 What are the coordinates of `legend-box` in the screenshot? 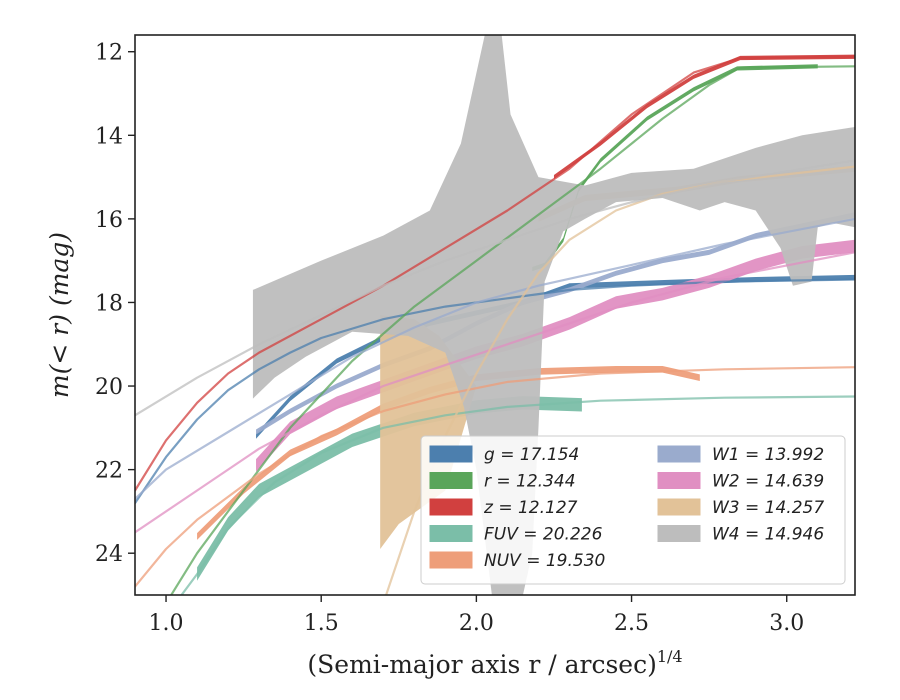 It's located at (633, 510).